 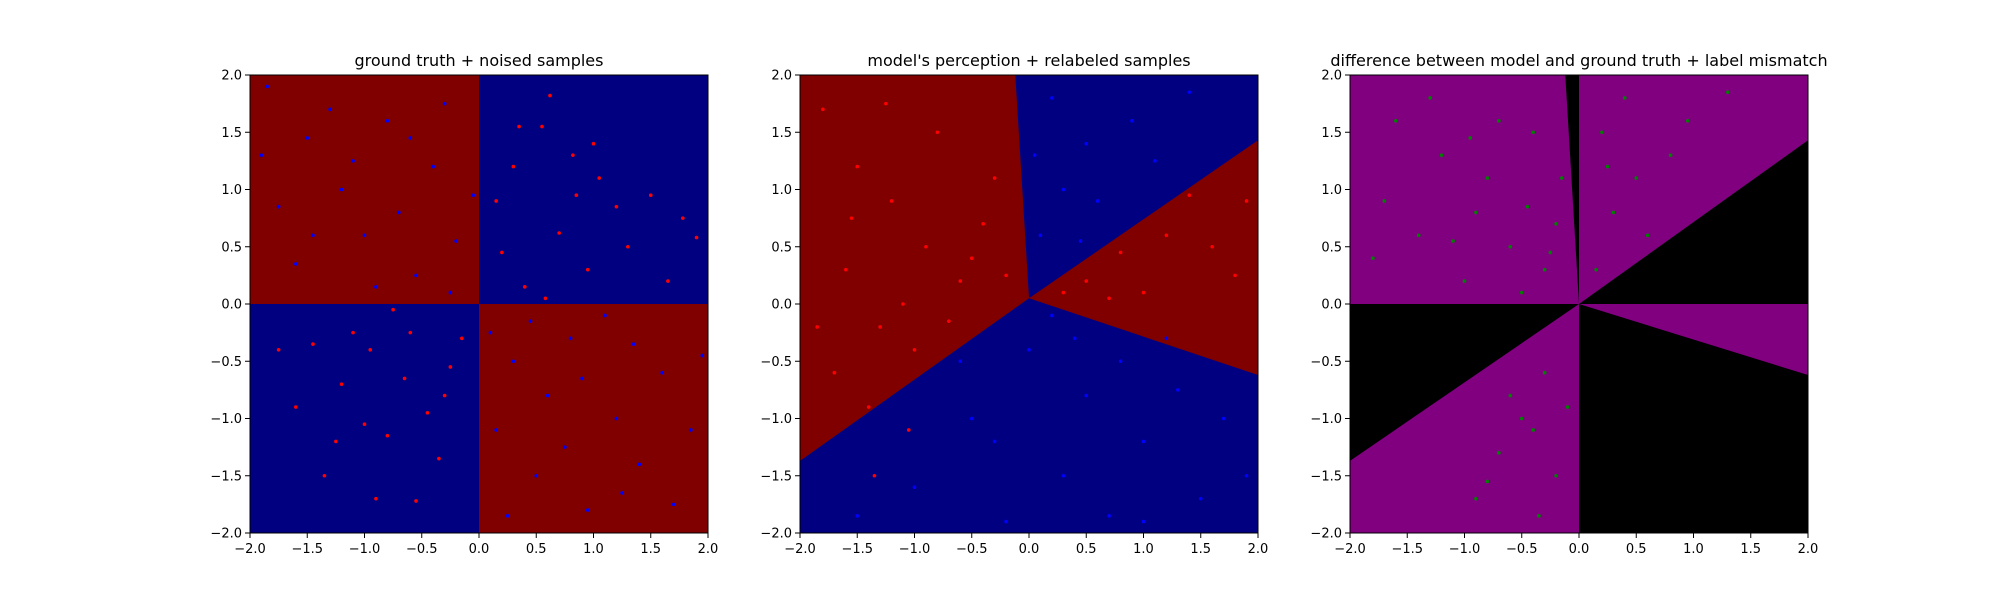 I want to click on x-tick-label: 1.0, so click(x=593, y=549).